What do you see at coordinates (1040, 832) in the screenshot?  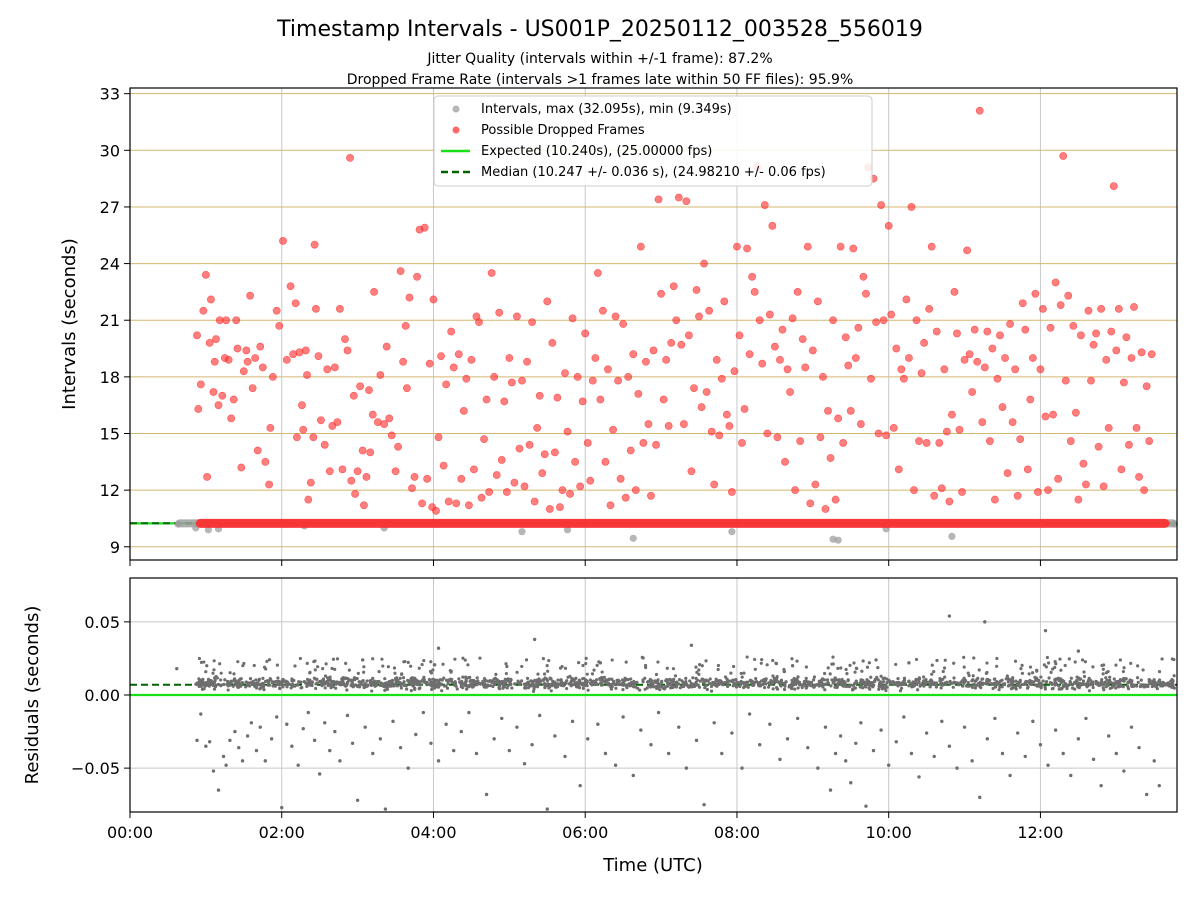 I see `xtick-label-6: 12:00` at bounding box center [1040, 832].